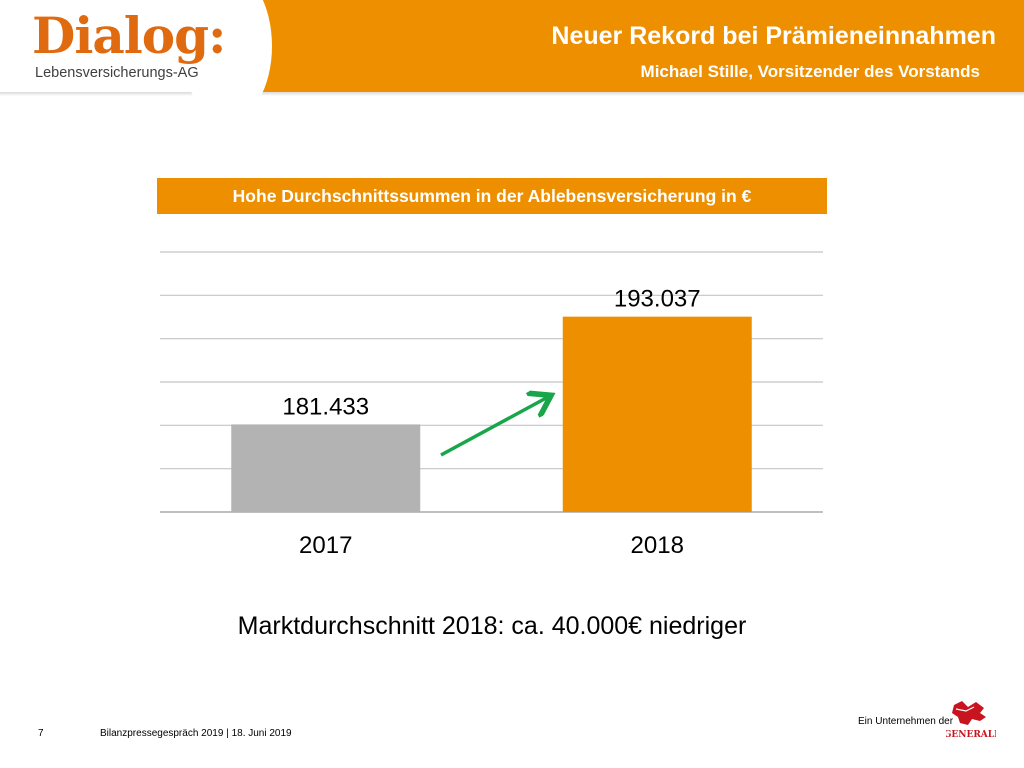 Image resolution: width=1024 pixels, height=768 pixels. I want to click on labels: 181.433 2017 193.037 2018, so click(491, 422).